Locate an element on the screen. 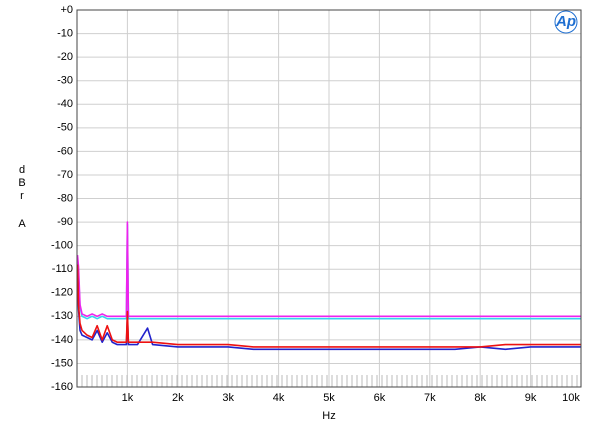  x-tick-label: 8k is located at coordinates (480, 398).